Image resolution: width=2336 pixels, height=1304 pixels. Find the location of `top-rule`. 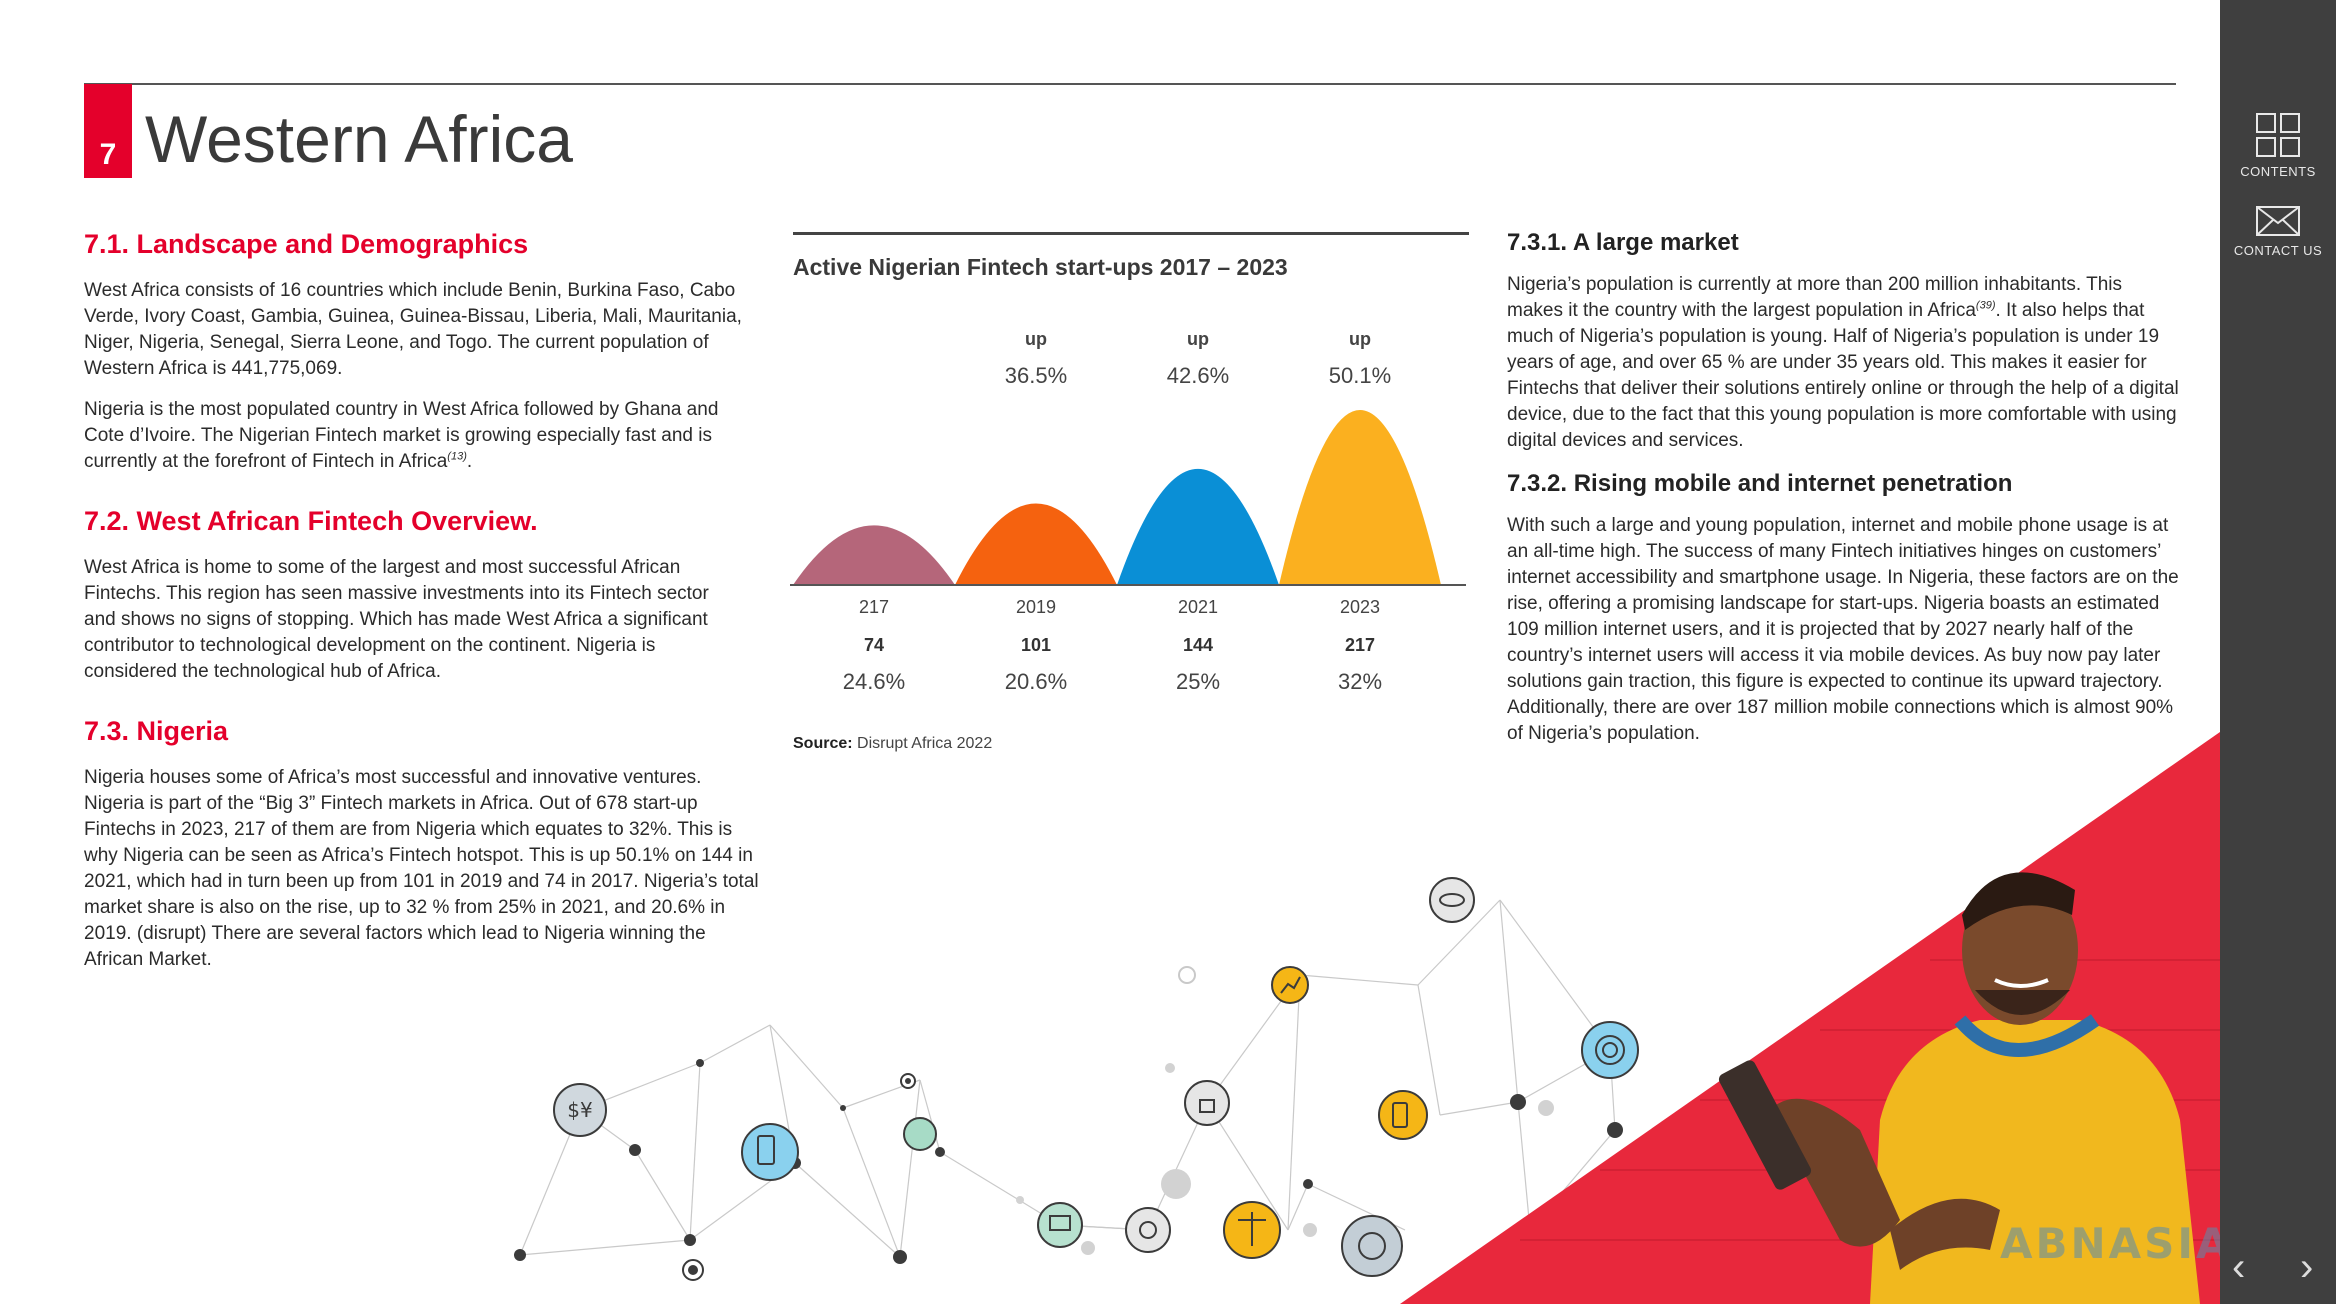

top-rule is located at coordinates (1130, 84).